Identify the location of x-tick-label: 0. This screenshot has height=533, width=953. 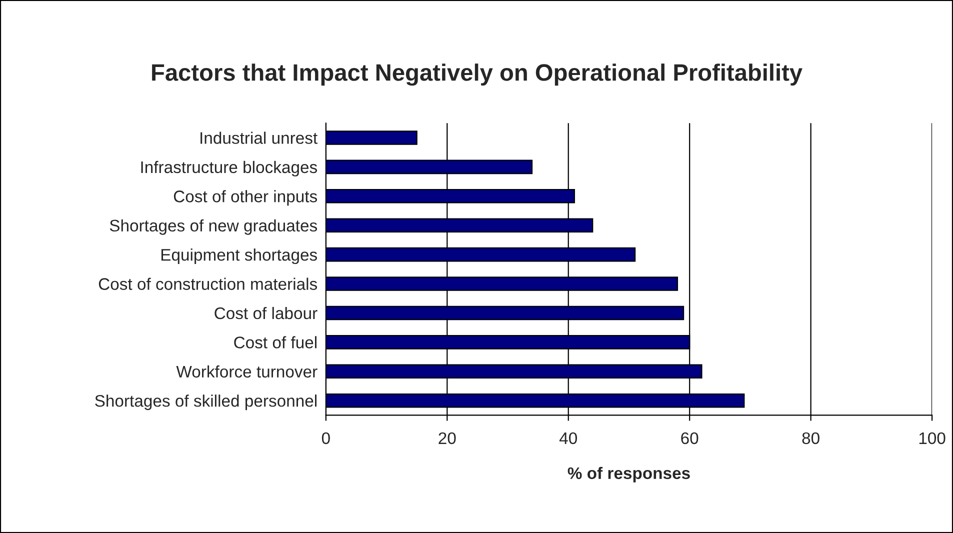
(326, 438).